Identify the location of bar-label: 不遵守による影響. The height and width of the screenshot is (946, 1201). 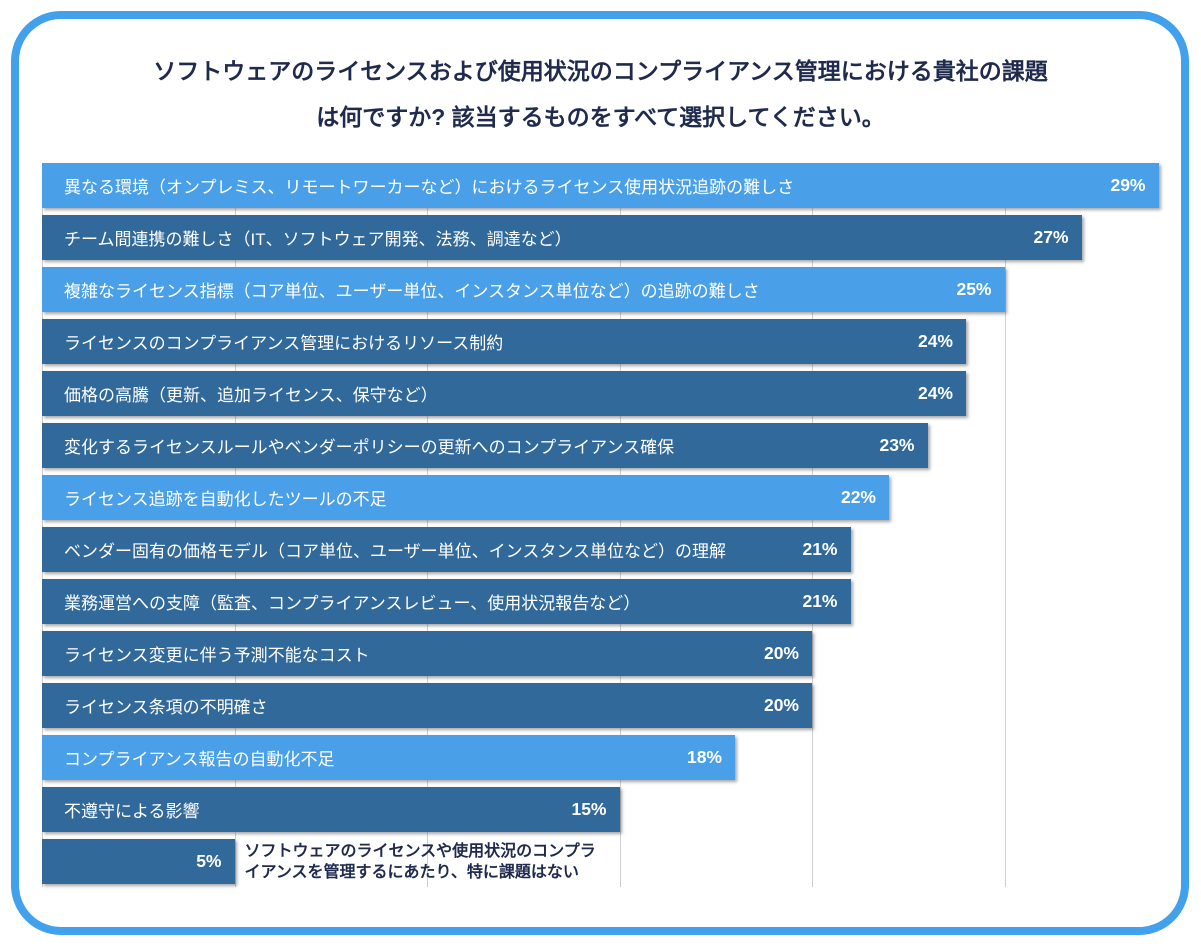
(132, 811).